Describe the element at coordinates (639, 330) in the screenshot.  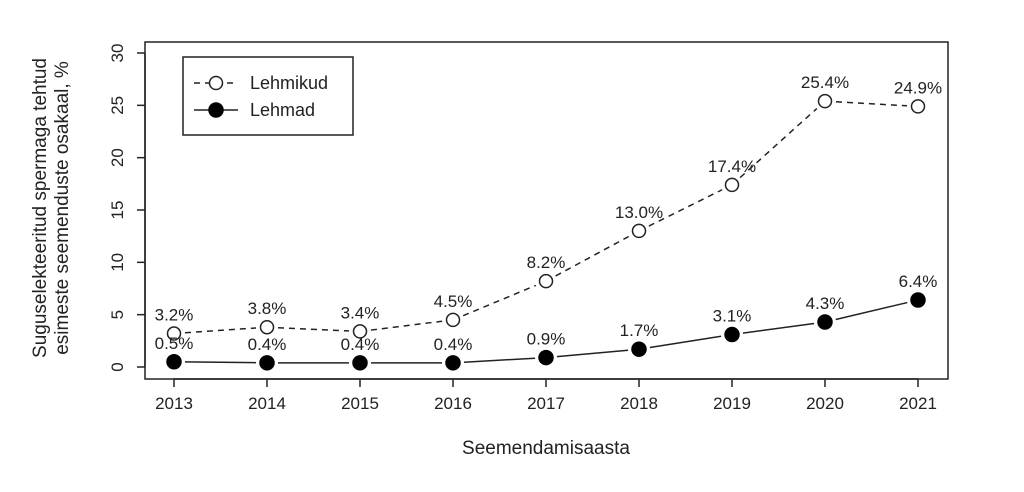
I see `data-label-lehmad: 1.7%` at that location.